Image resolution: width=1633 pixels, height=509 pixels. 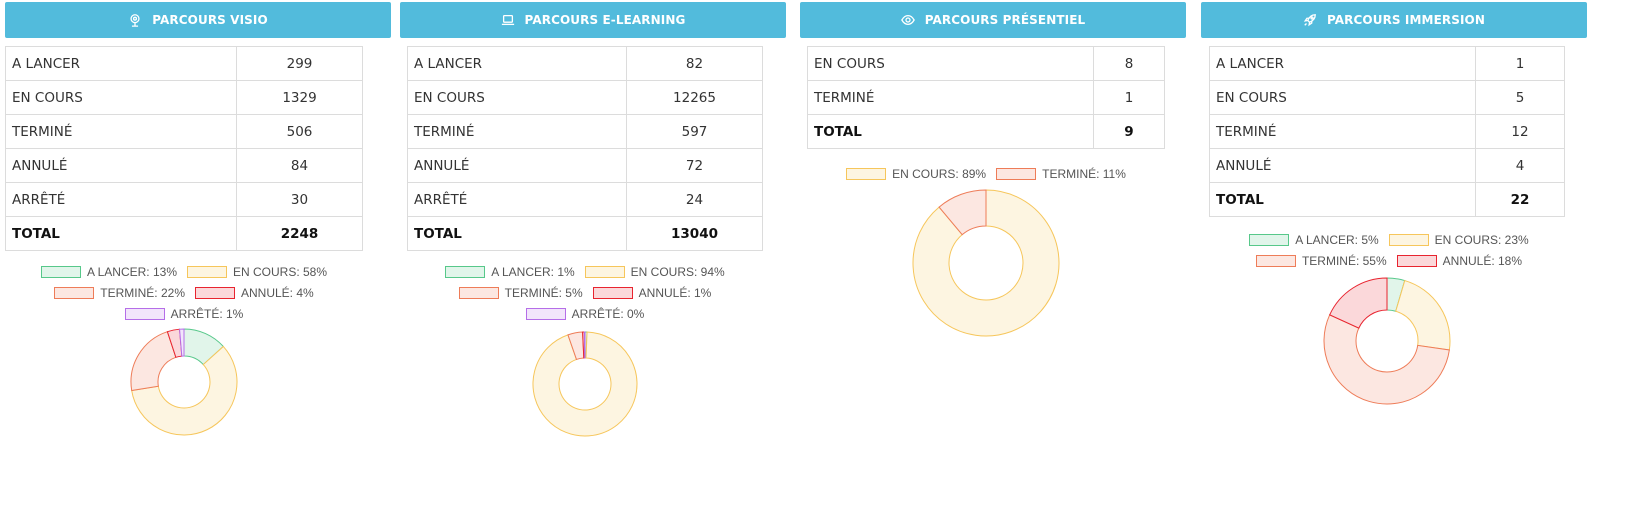 What do you see at coordinates (184, 63) in the screenshot?
I see `table-row: A LANCER 299` at bounding box center [184, 63].